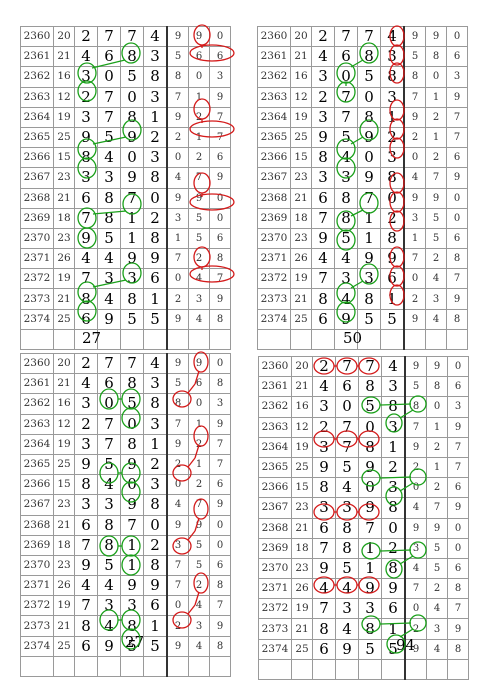 The height and width of the screenshot is (686, 500). I want to click on issue-number-cell: 2366, so click(37, 485).